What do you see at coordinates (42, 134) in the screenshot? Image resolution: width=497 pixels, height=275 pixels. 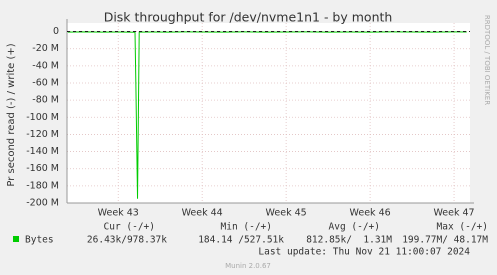 I see `y-tick-label: -120 M` at bounding box center [42, 134].